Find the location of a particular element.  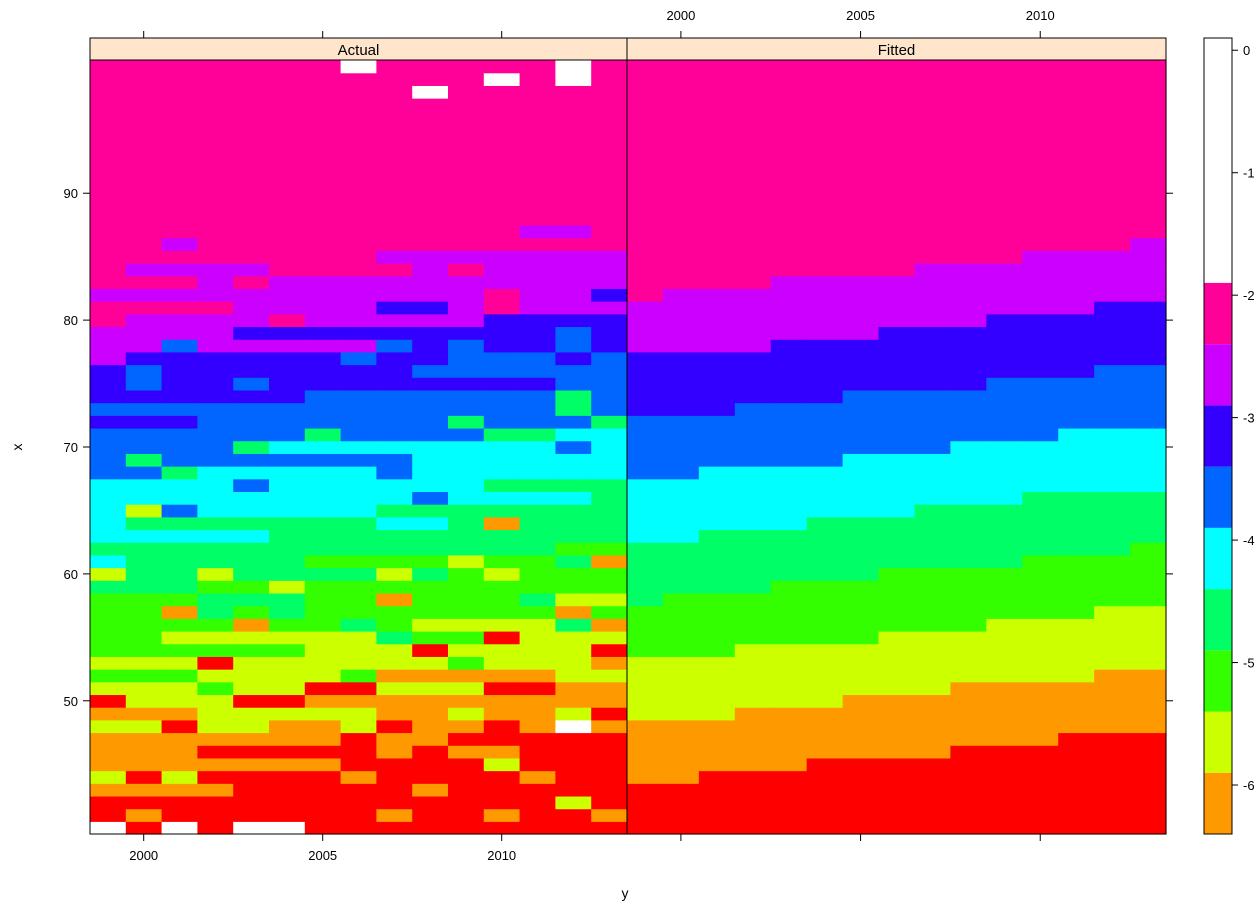

colorkey-tick-label: -4 is located at coordinates (1249, 540).